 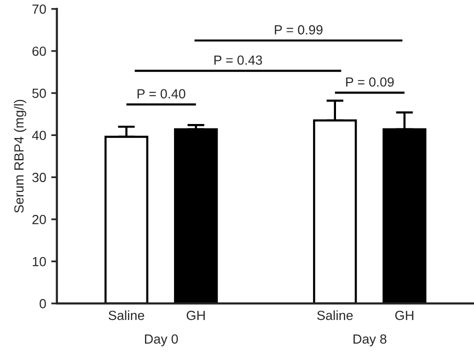 What do you see at coordinates (39, 51) in the screenshot?
I see `y-tick-label: 60` at bounding box center [39, 51].